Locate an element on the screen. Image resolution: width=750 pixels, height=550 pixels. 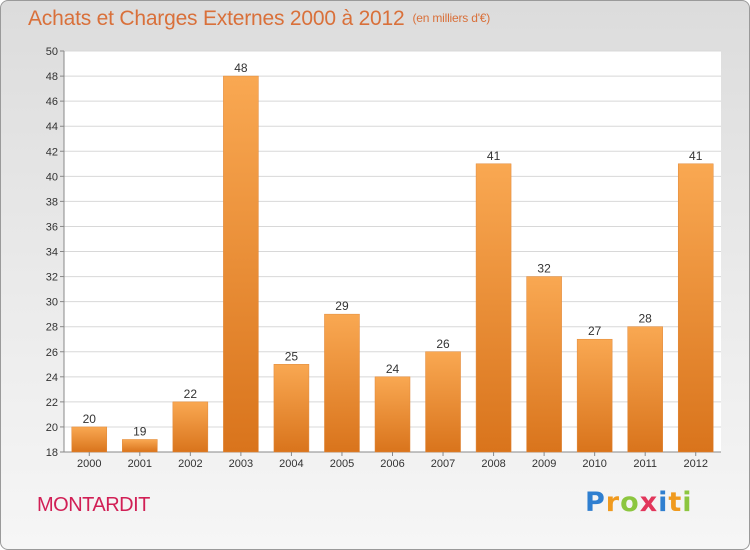
x-tick-label: 2005 is located at coordinates (342, 464).